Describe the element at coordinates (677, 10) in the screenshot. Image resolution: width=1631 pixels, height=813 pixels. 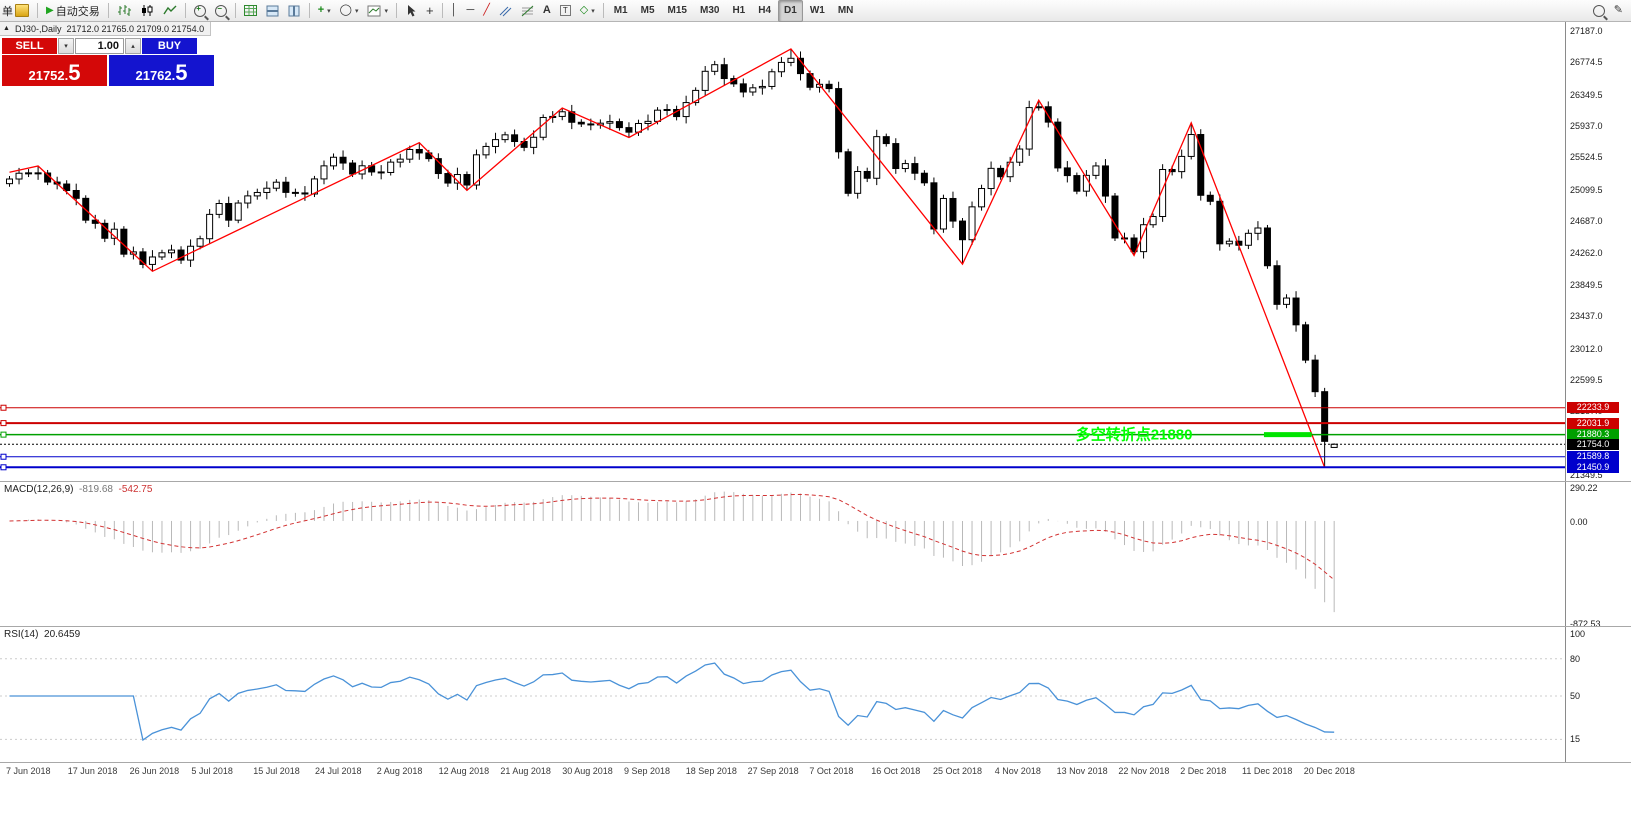
I see `timeframe-m15: M15` at that location.